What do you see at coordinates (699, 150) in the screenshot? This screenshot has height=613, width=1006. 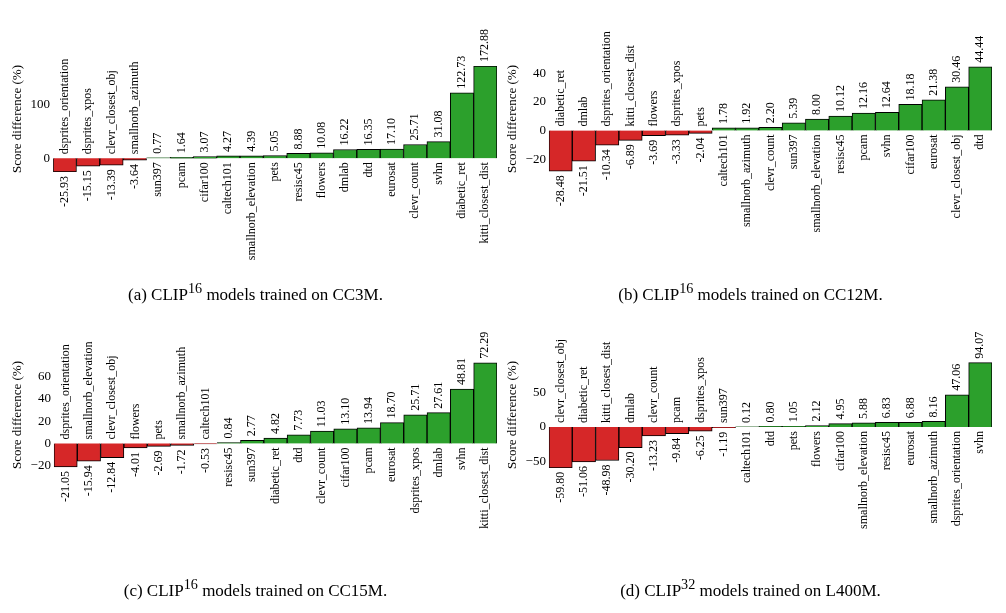 I see `data-label: -2.04` at bounding box center [699, 150].